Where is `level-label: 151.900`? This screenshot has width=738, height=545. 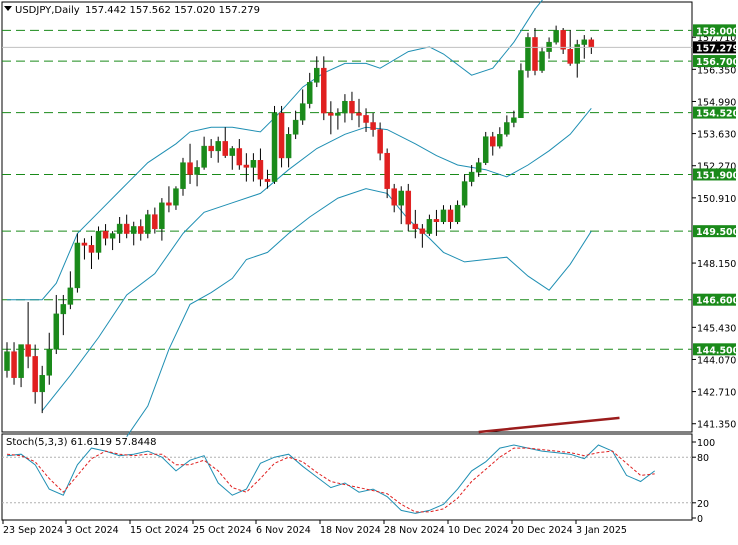
level-label: 151.900 is located at coordinates (717, 175).